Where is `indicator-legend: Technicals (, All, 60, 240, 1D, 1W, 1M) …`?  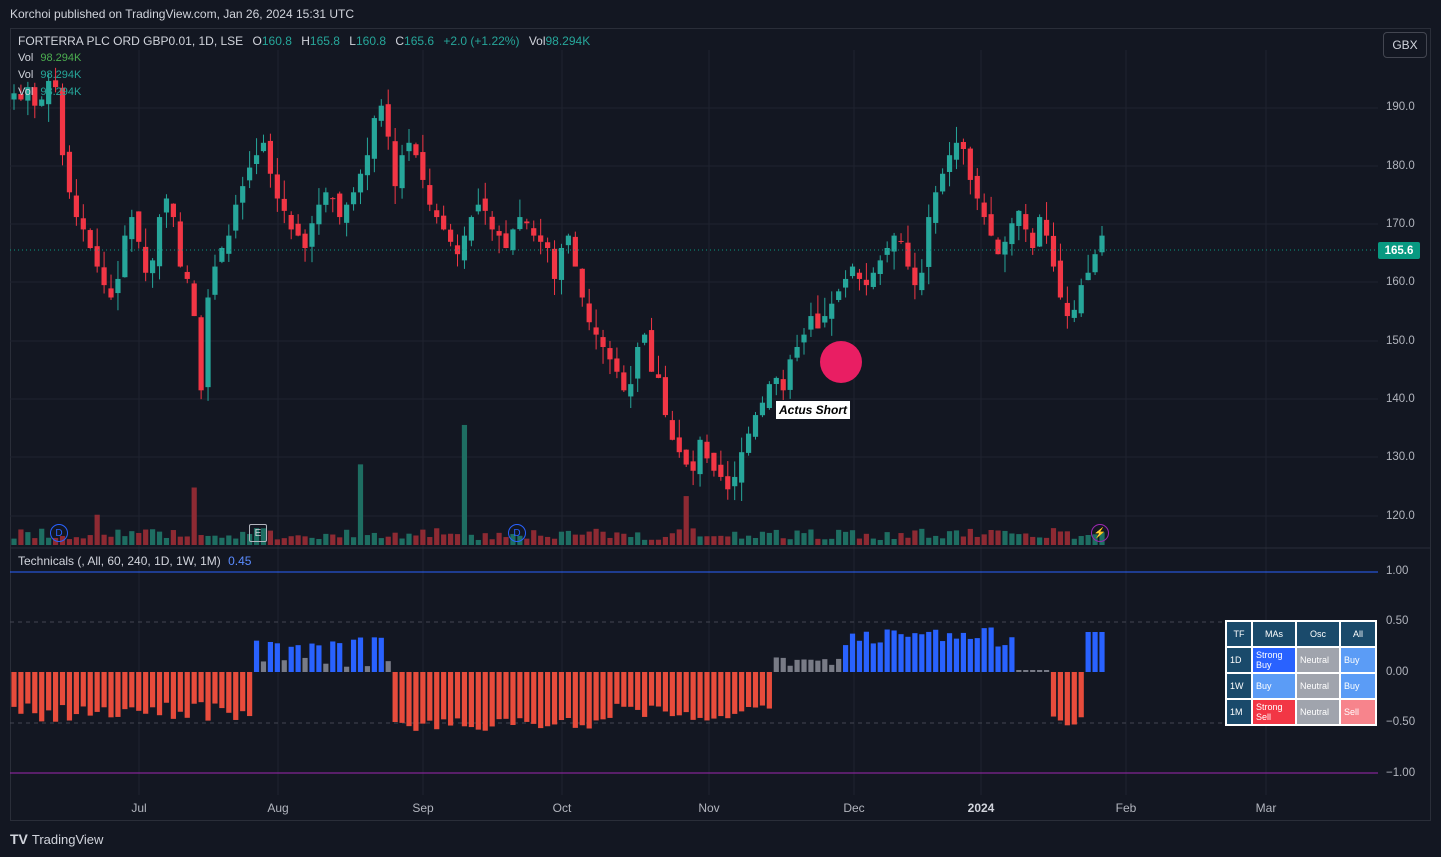
indicator-legend: Technicals (, All, 60, 240, 1D, 1W, 1M) … is located at coordinates (134, 561).